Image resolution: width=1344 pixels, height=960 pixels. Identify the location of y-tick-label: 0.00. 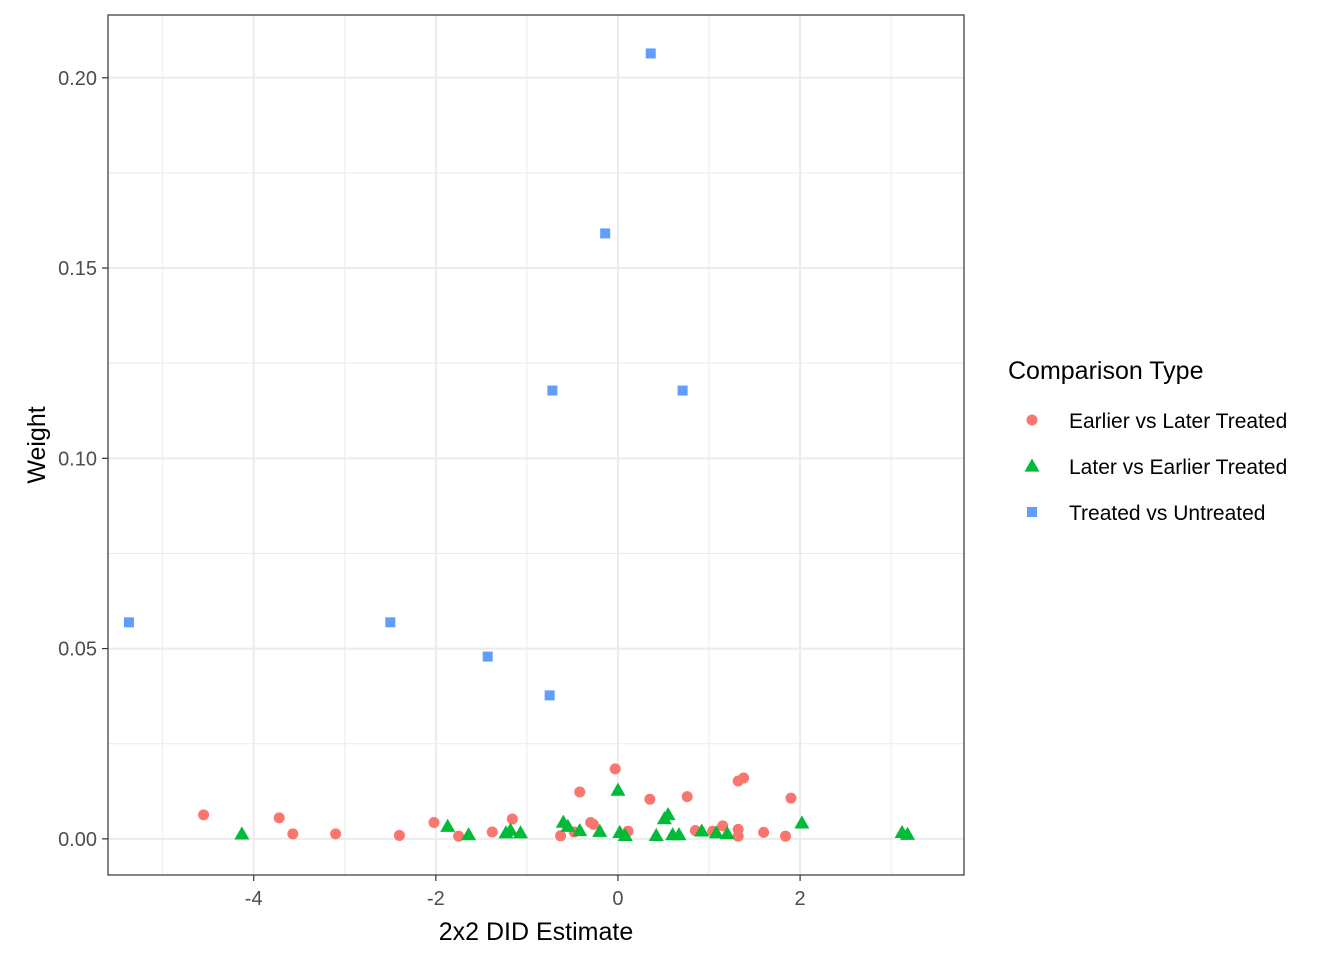
(77, 840).